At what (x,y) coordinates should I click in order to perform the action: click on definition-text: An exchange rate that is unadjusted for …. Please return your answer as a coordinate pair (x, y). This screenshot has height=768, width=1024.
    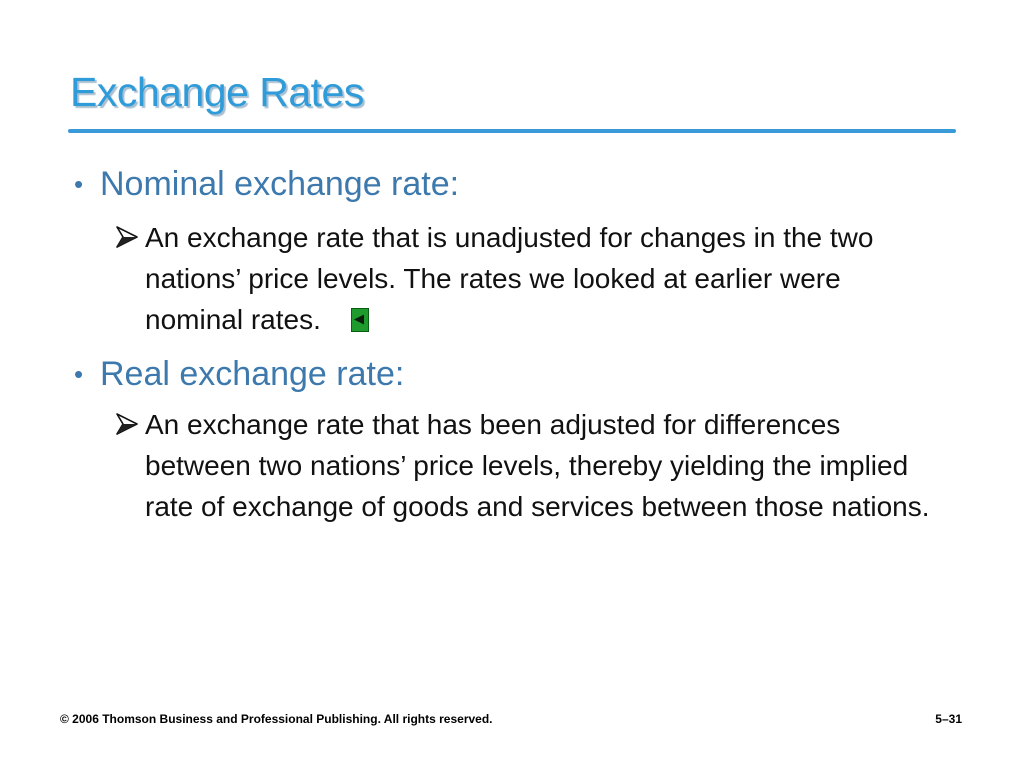
    Looking at the image, I should click on (509, 278).